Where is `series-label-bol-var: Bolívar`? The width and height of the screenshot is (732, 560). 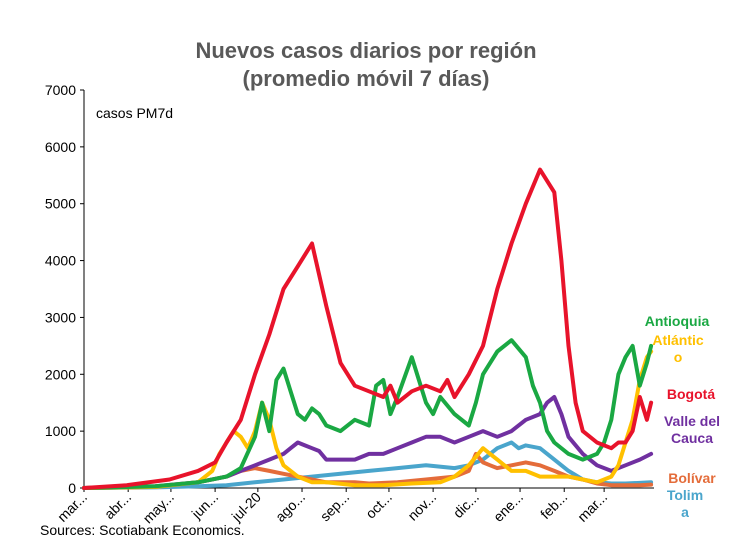
series-label-bol-var: Bolívar is located at coordinates (692, 478).